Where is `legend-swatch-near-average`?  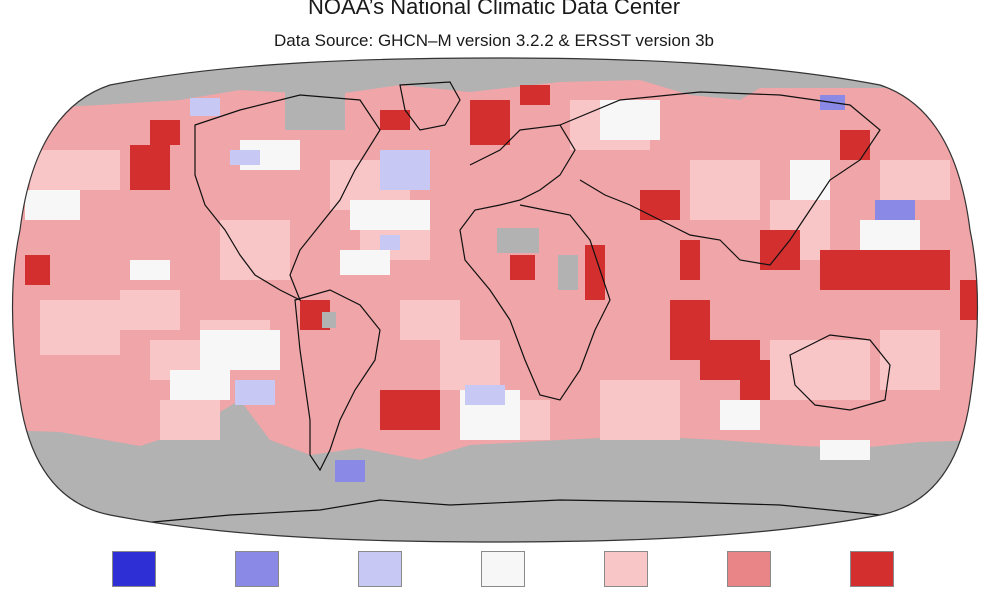
legend-swatch-near-average is located at coordinates (503, 569).